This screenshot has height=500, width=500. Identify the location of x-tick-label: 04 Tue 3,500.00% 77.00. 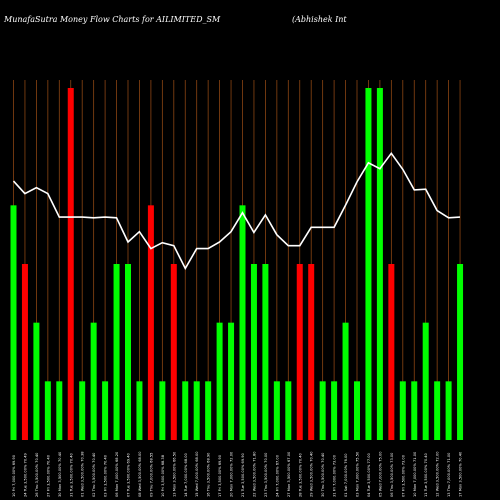
(369, 474).